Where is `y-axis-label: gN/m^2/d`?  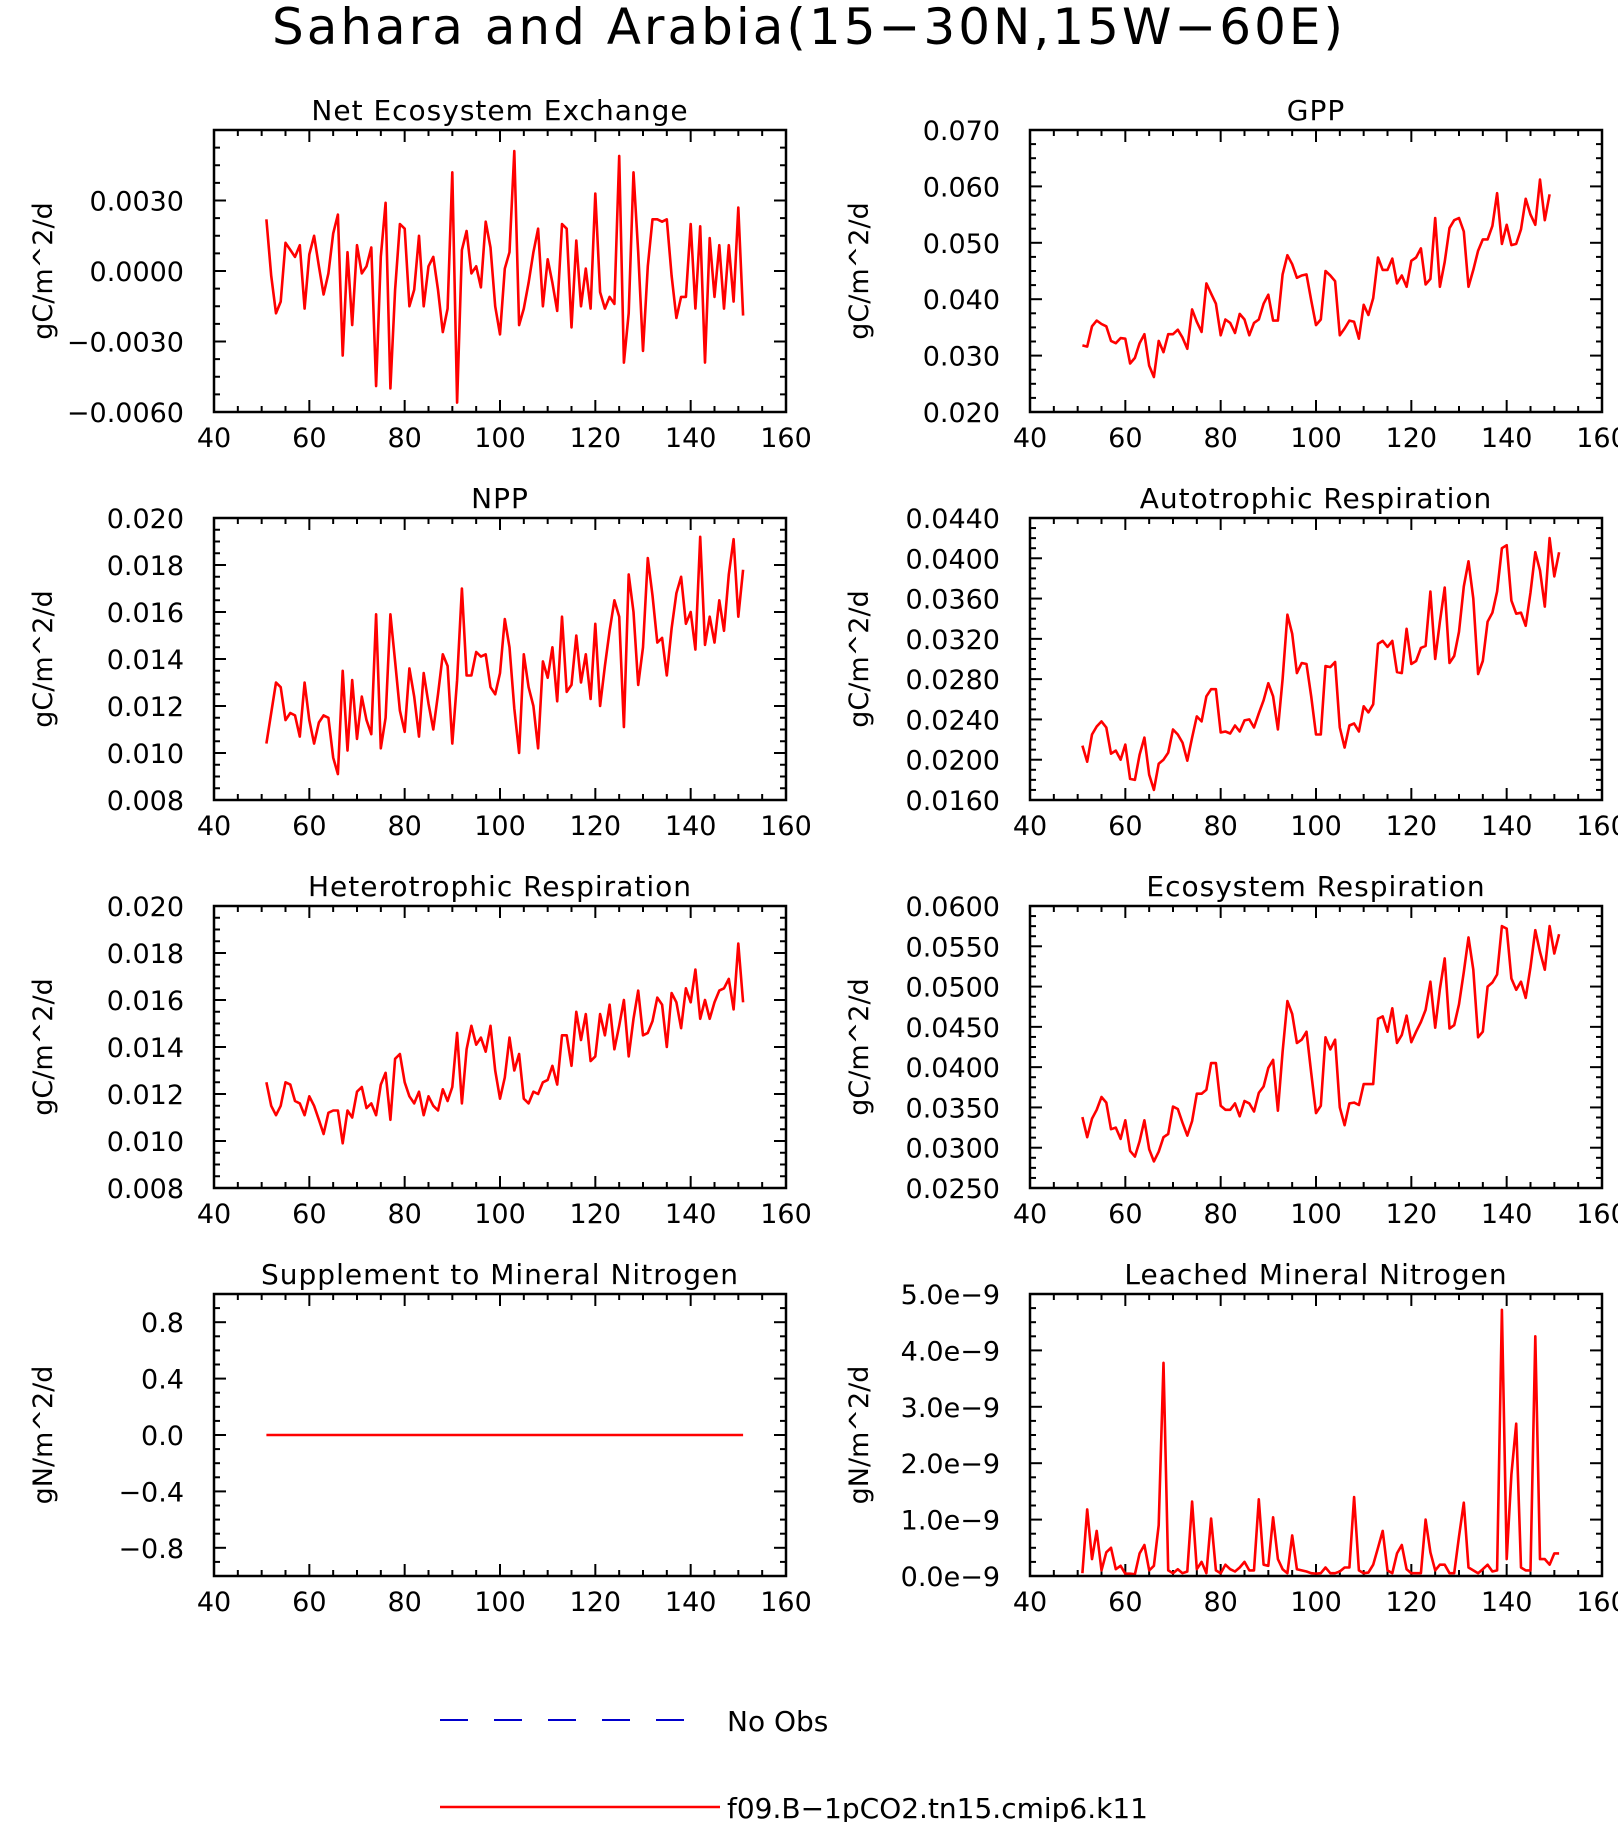 y-axis-label: gN/m^2/d is located at coordinates (43, 1435).